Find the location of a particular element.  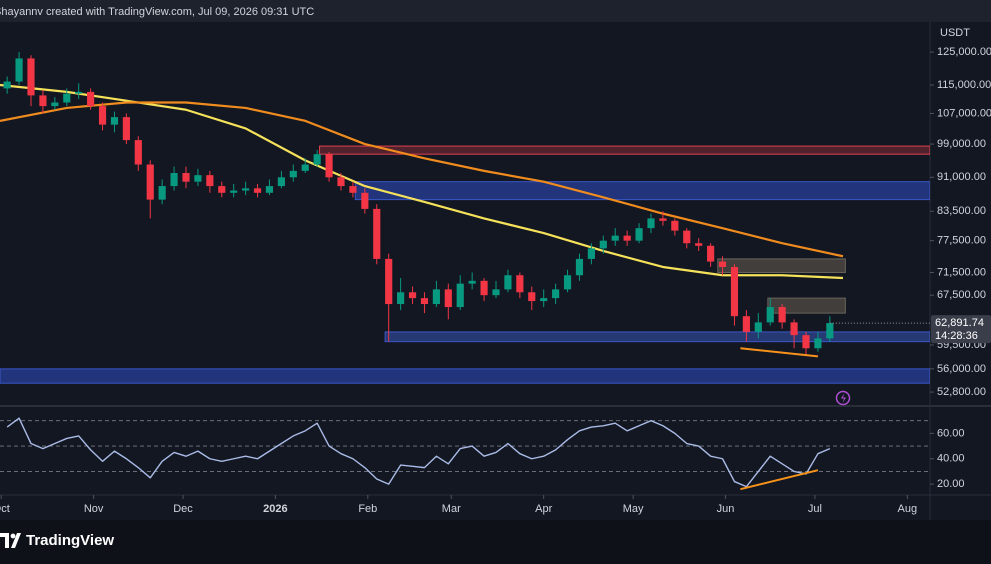

alert-circle is located at coordinates (843, 398).